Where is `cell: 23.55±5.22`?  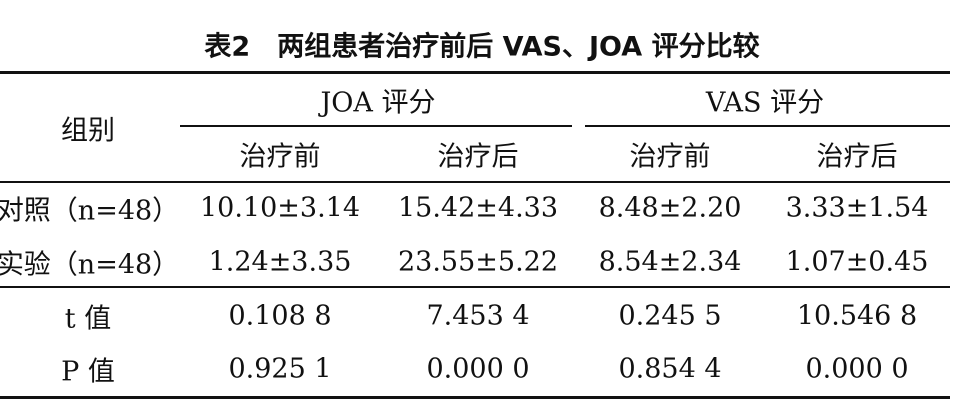
cell: 23.55±5.22 is located at coordinates (478, 262).